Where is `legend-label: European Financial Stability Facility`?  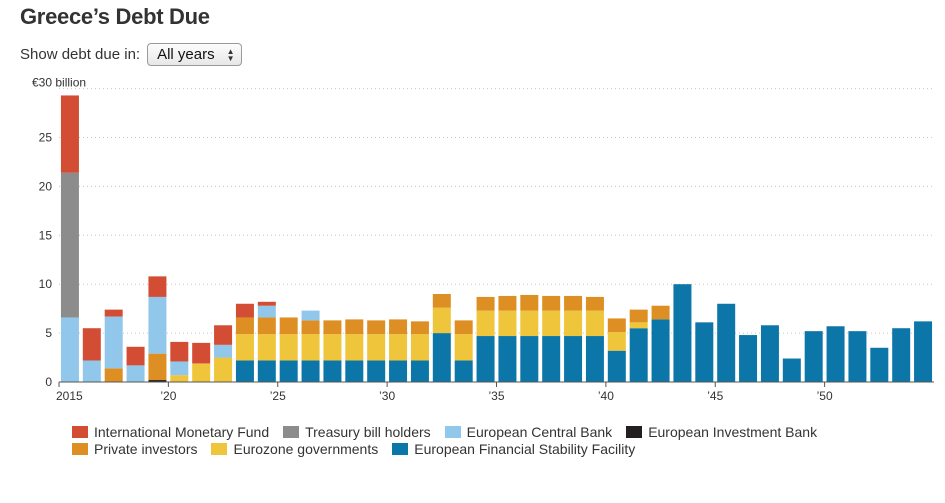 legend-label: European Financial Stability Facility is located at coordinates (525, 448).